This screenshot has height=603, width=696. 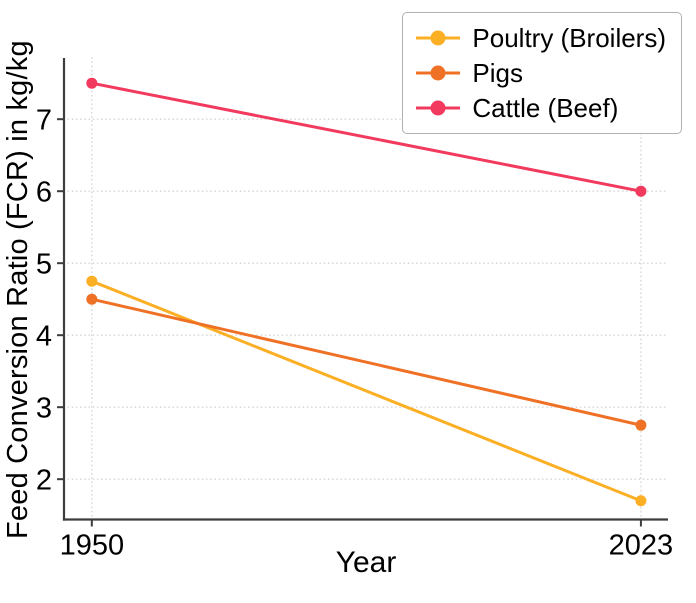 What do you see at coordinates (641, 191) in the screenshot?
I see `data-point-cattle-beef-2023` at bounding box center [641, 191].